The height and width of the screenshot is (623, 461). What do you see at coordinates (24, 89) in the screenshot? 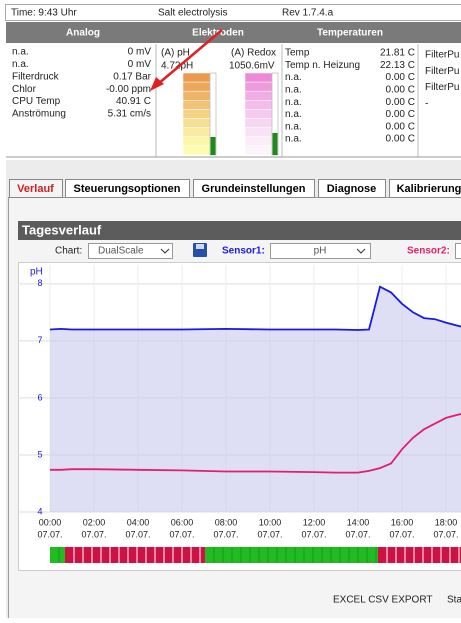
I see `analog-label: Chlor` at bounding box center [24, 89].